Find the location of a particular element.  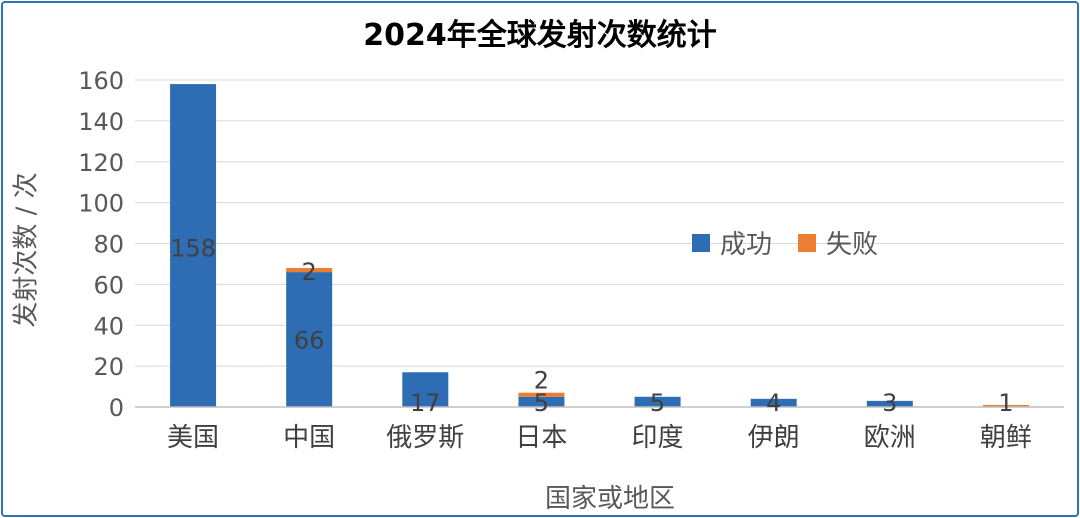

y-tick-label: 40 is located at coordinates (108, 326).